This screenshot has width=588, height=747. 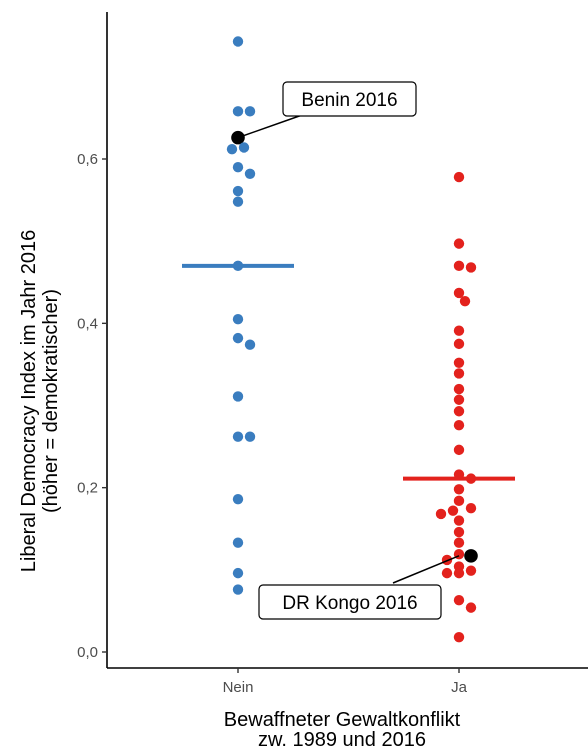 What do you see at coordinates (345, 682) in the screenshot?
I see `x-axis-ticks: Nein Ja` at bounding box center [345, 682].